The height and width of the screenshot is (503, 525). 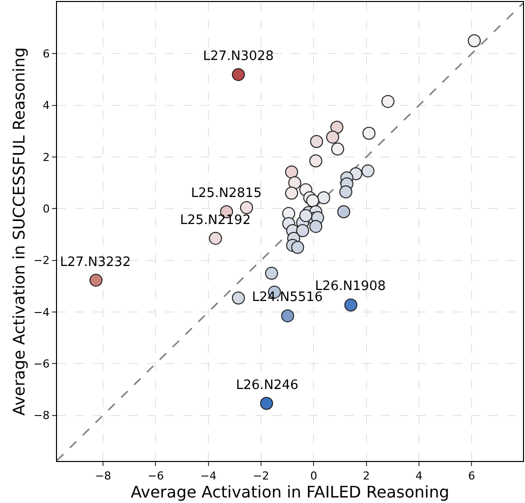 What do you see at coordinates (215, 220) in the screenshot?
I see `annotation: L25.N2192` at bounding box center [215, 220].